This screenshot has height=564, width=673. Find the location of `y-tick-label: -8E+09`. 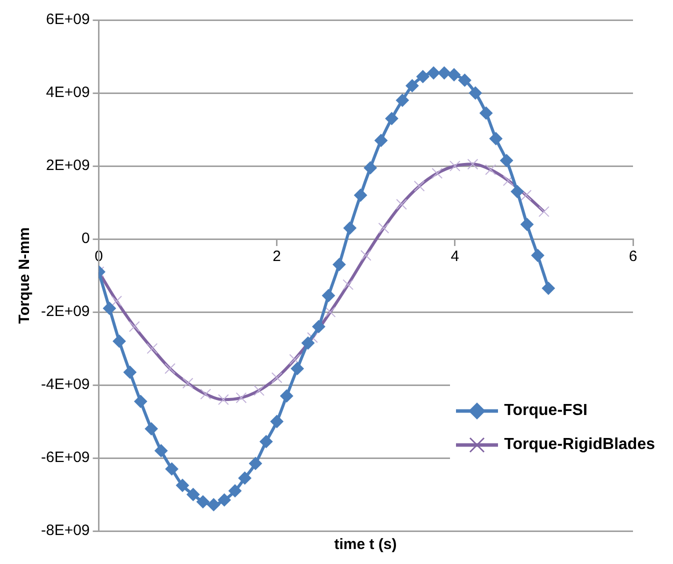

y-tick-label: -8E+09 is located at coordinates (65, 531).